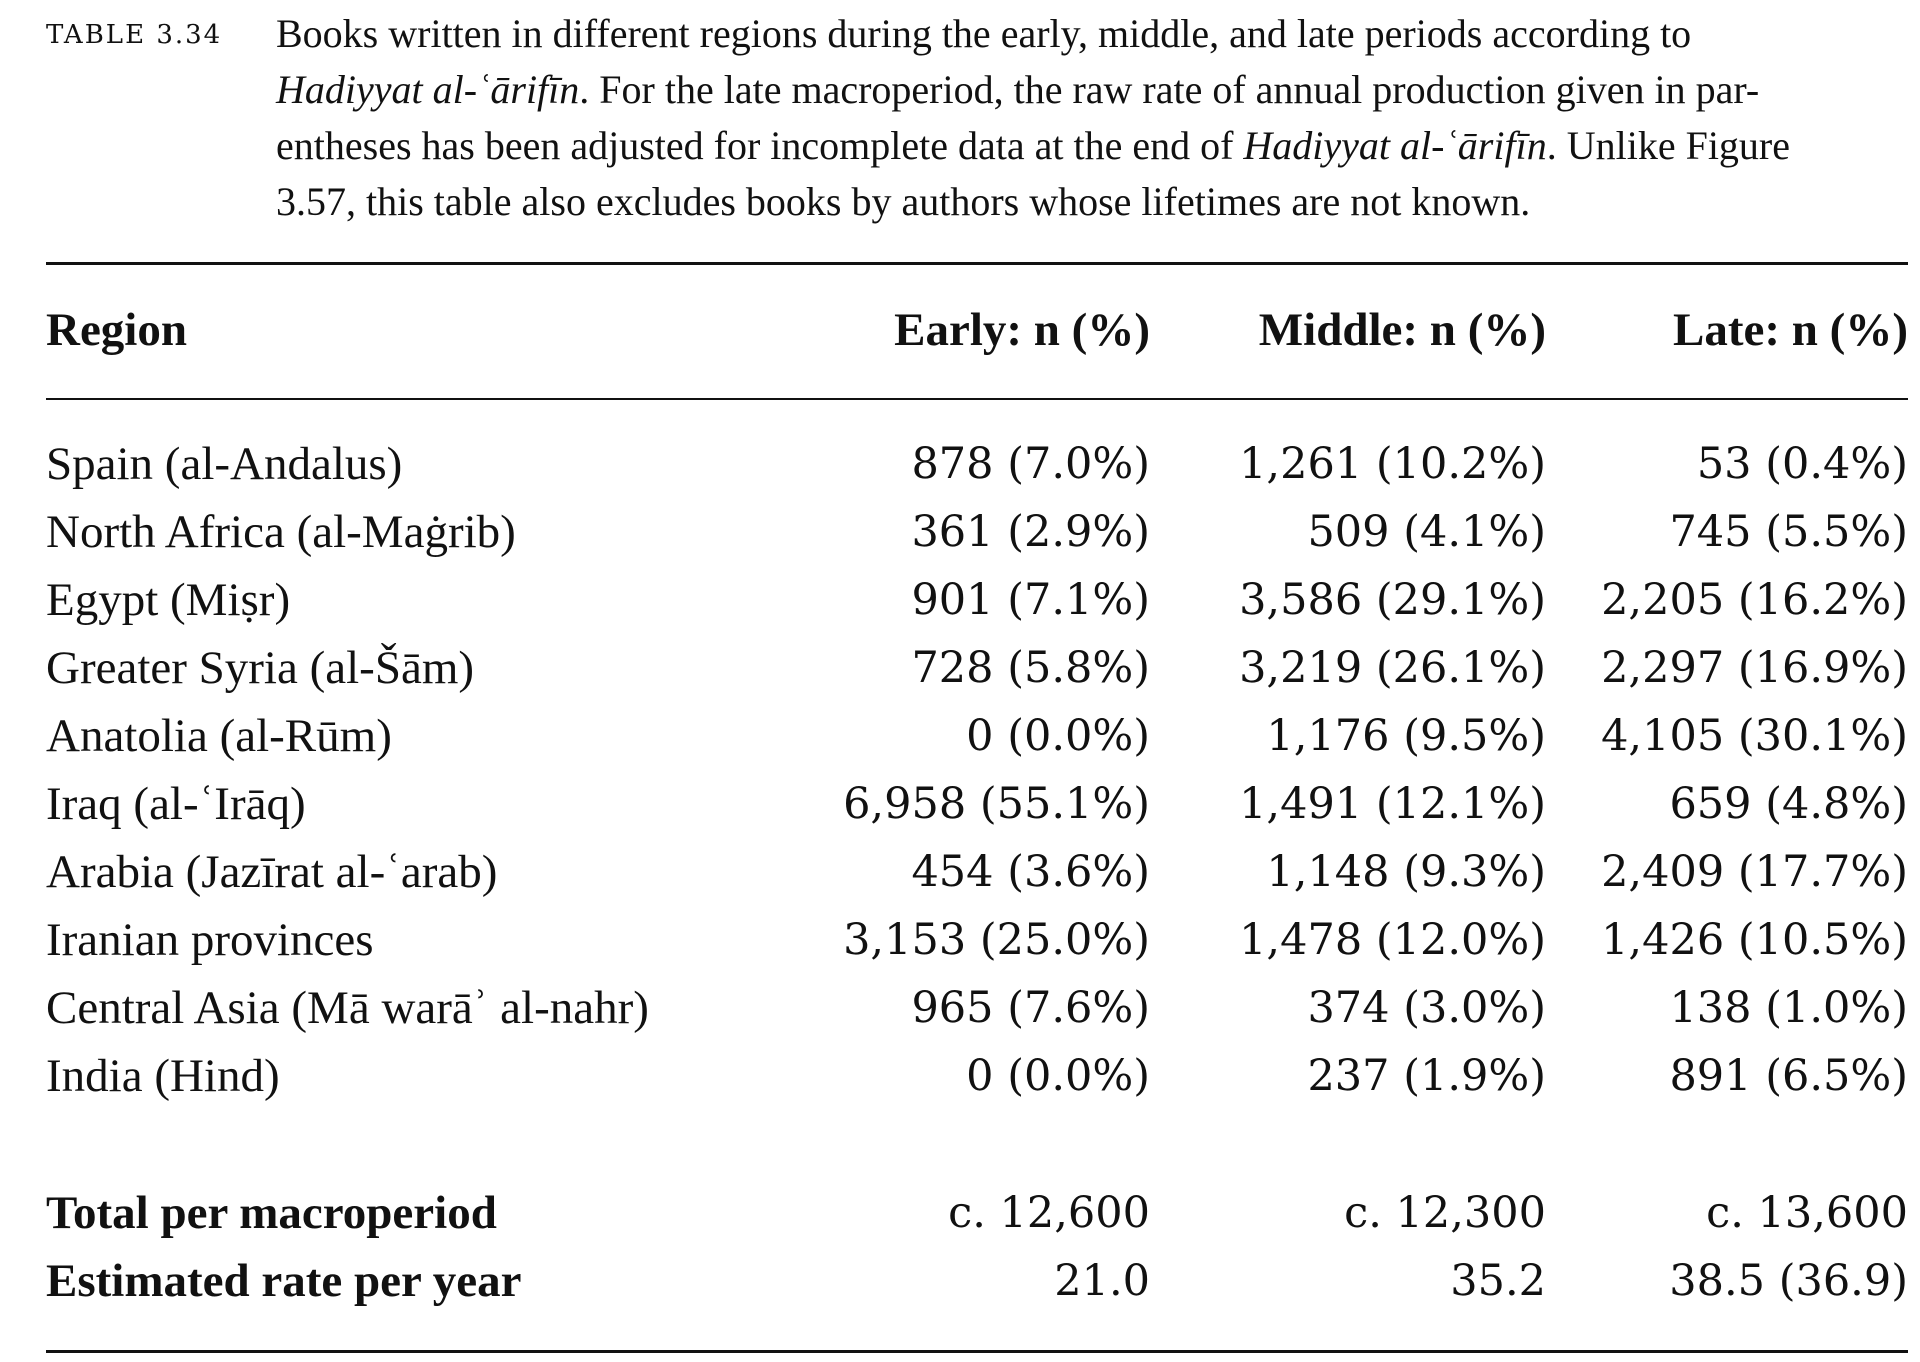 Image resolution: width=1920 pixels, height=1362 pixels. Describe the element at coordinates (1788, 532) in the screenshot. I see `late-value-cell: 745 (5.5%)` at that location.